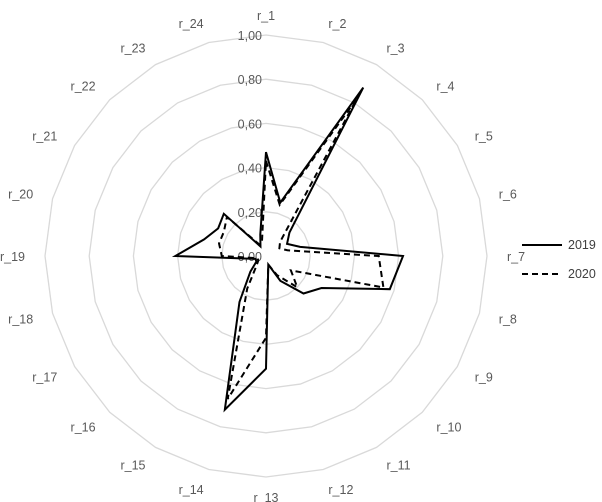 This screenshot has width=602, height=502. I want to click on category-label: r_4, so click(445, 87).